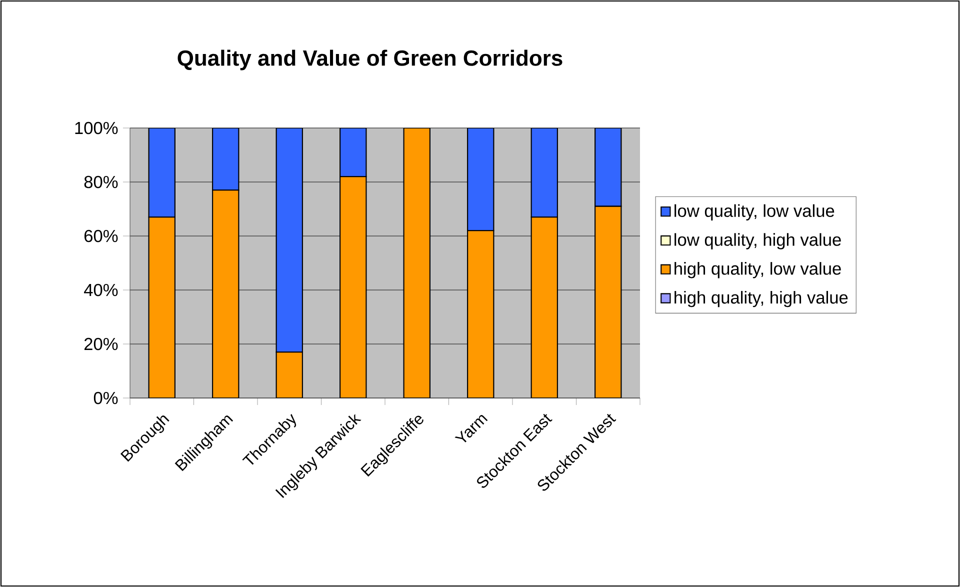  Describe the element at coordinates (101, 236) in the screenshot. I see `y-tick-label: 60%` at that location.